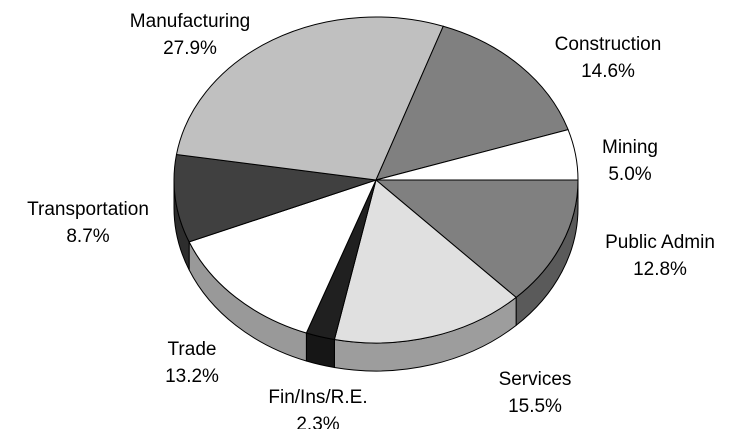 This screenshot has height=429, width=749. What do you see at coordinates (190, 21) in the screenshot?
I see `slice-label: Manufacturing` at bounding box center [190, 21].